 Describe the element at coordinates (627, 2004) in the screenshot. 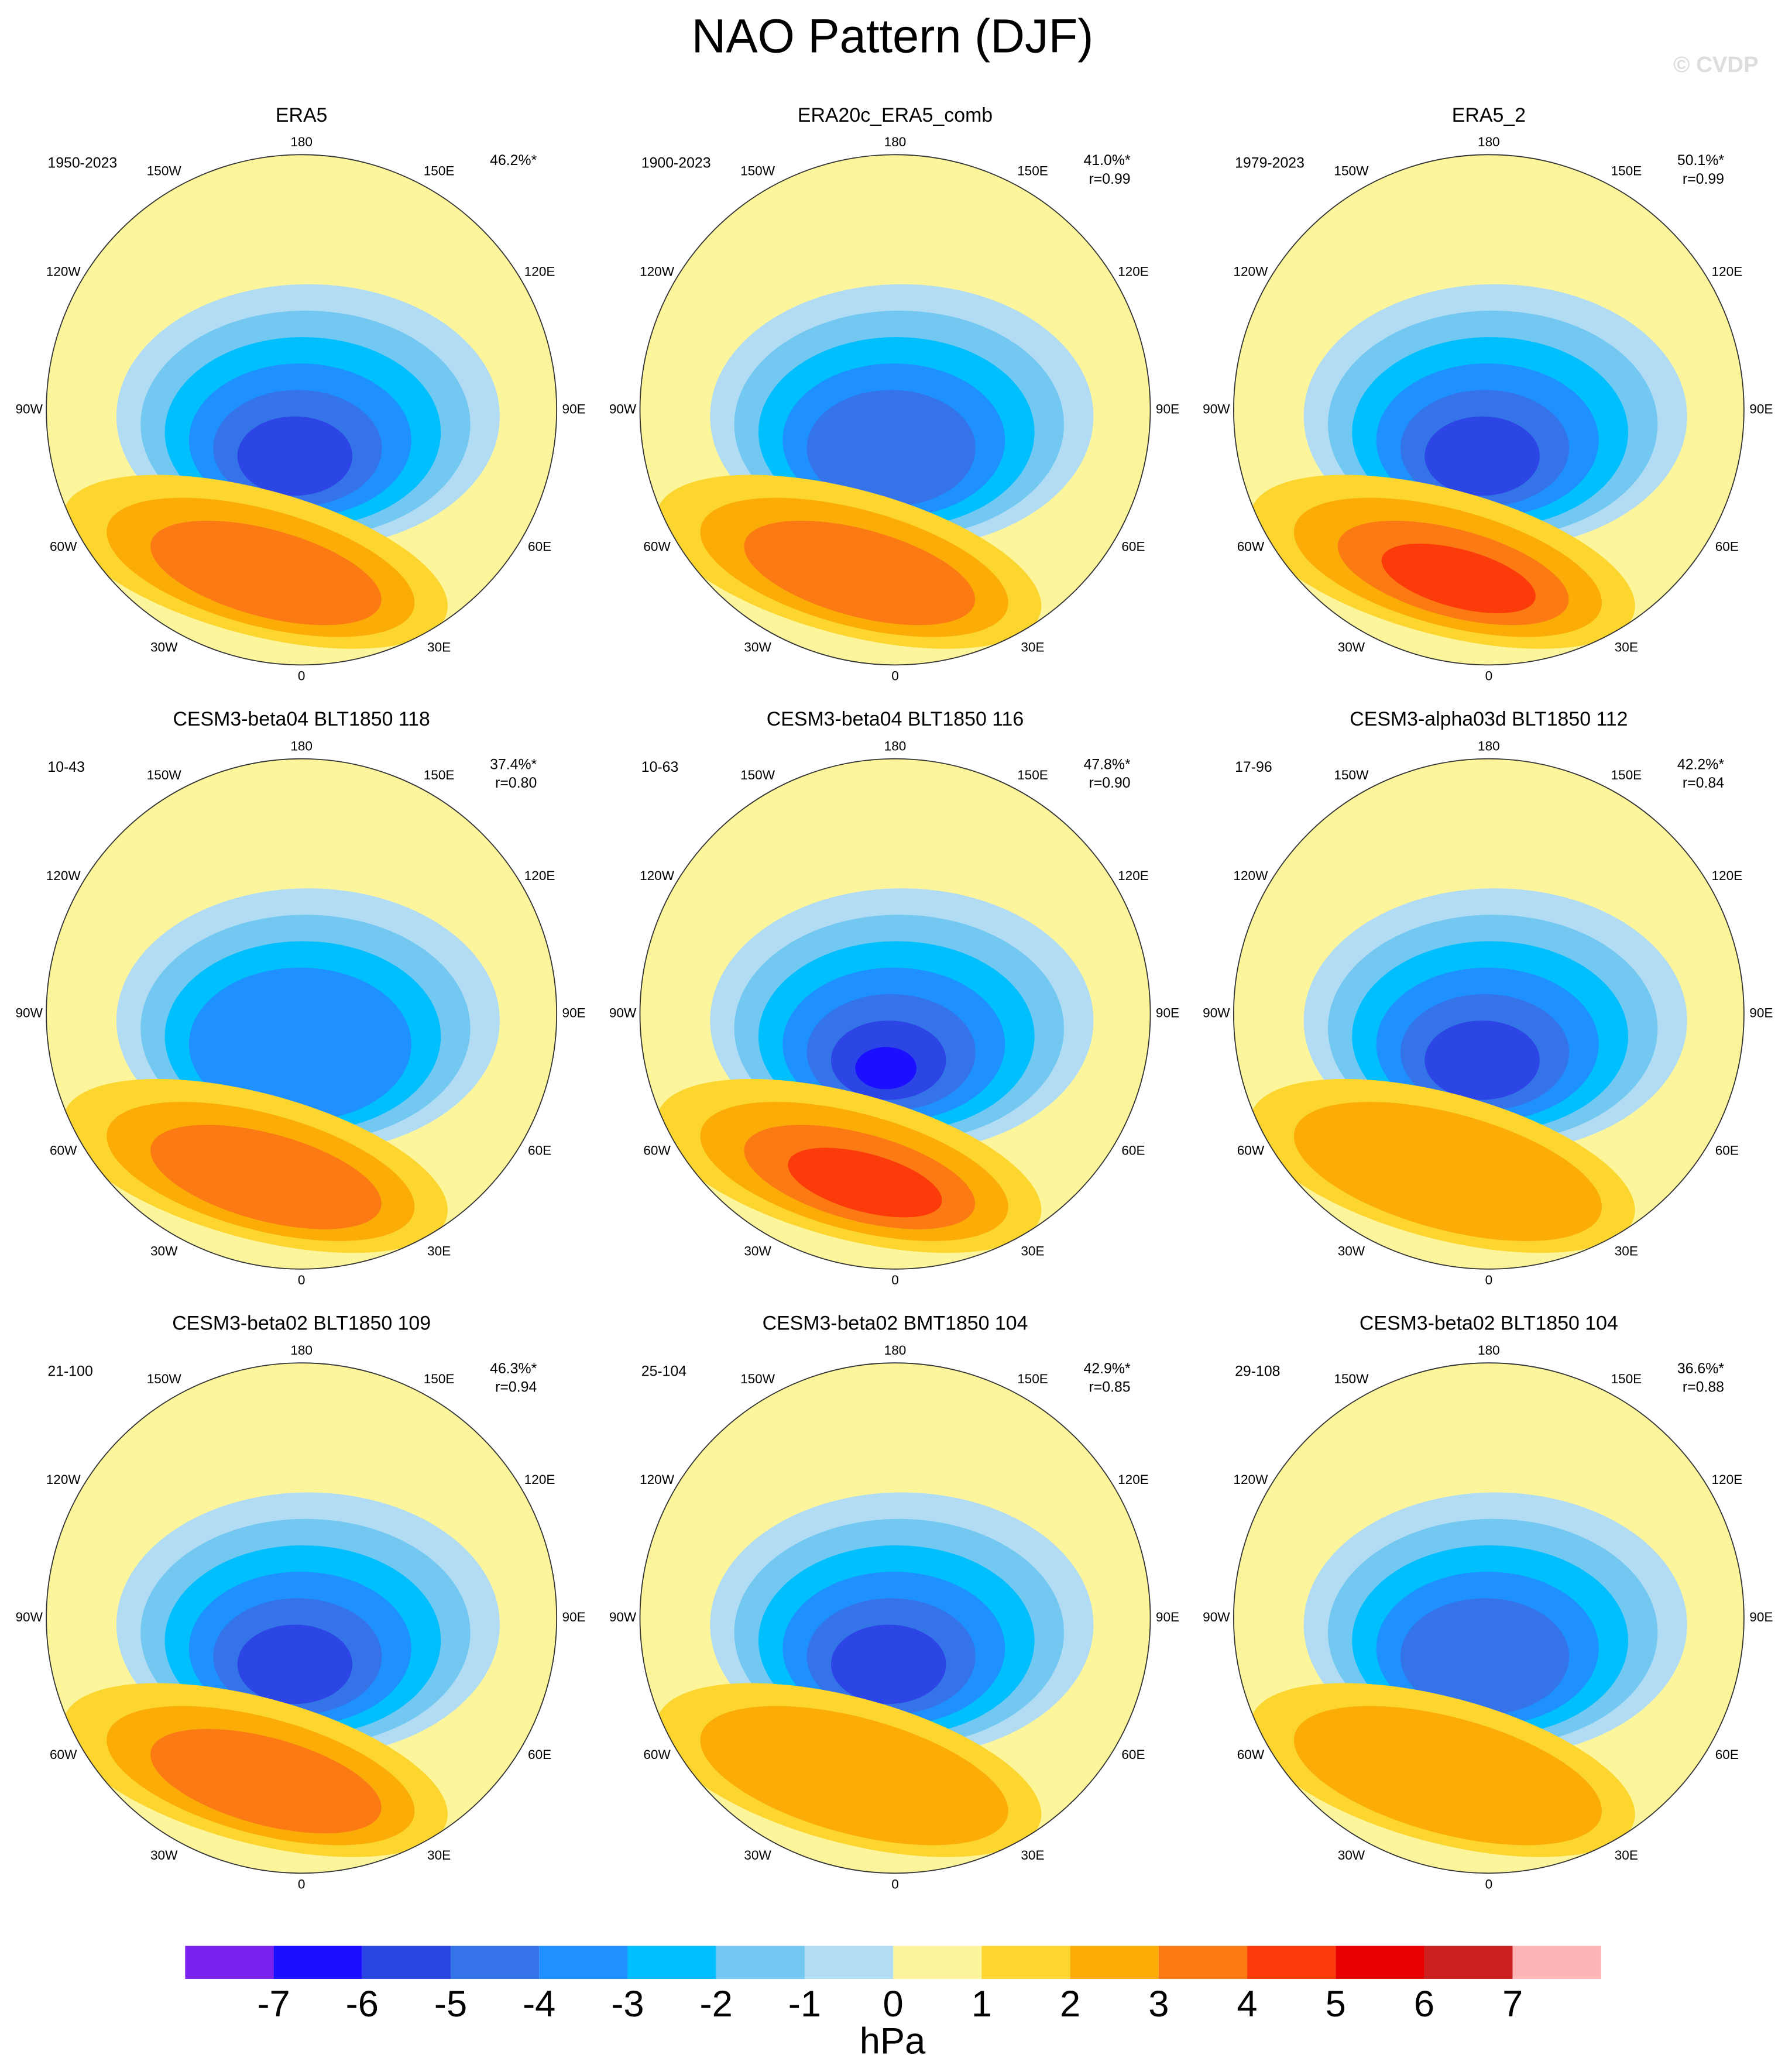

I see `colorbar-tick-label: -3` at that location.